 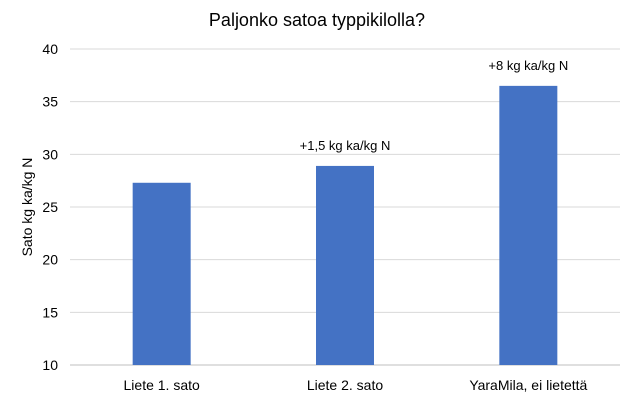 What do you see at coordinates (50, 260) in the screenshot?
I see `y-tick-label: 20` at bounding box center [50, 260].